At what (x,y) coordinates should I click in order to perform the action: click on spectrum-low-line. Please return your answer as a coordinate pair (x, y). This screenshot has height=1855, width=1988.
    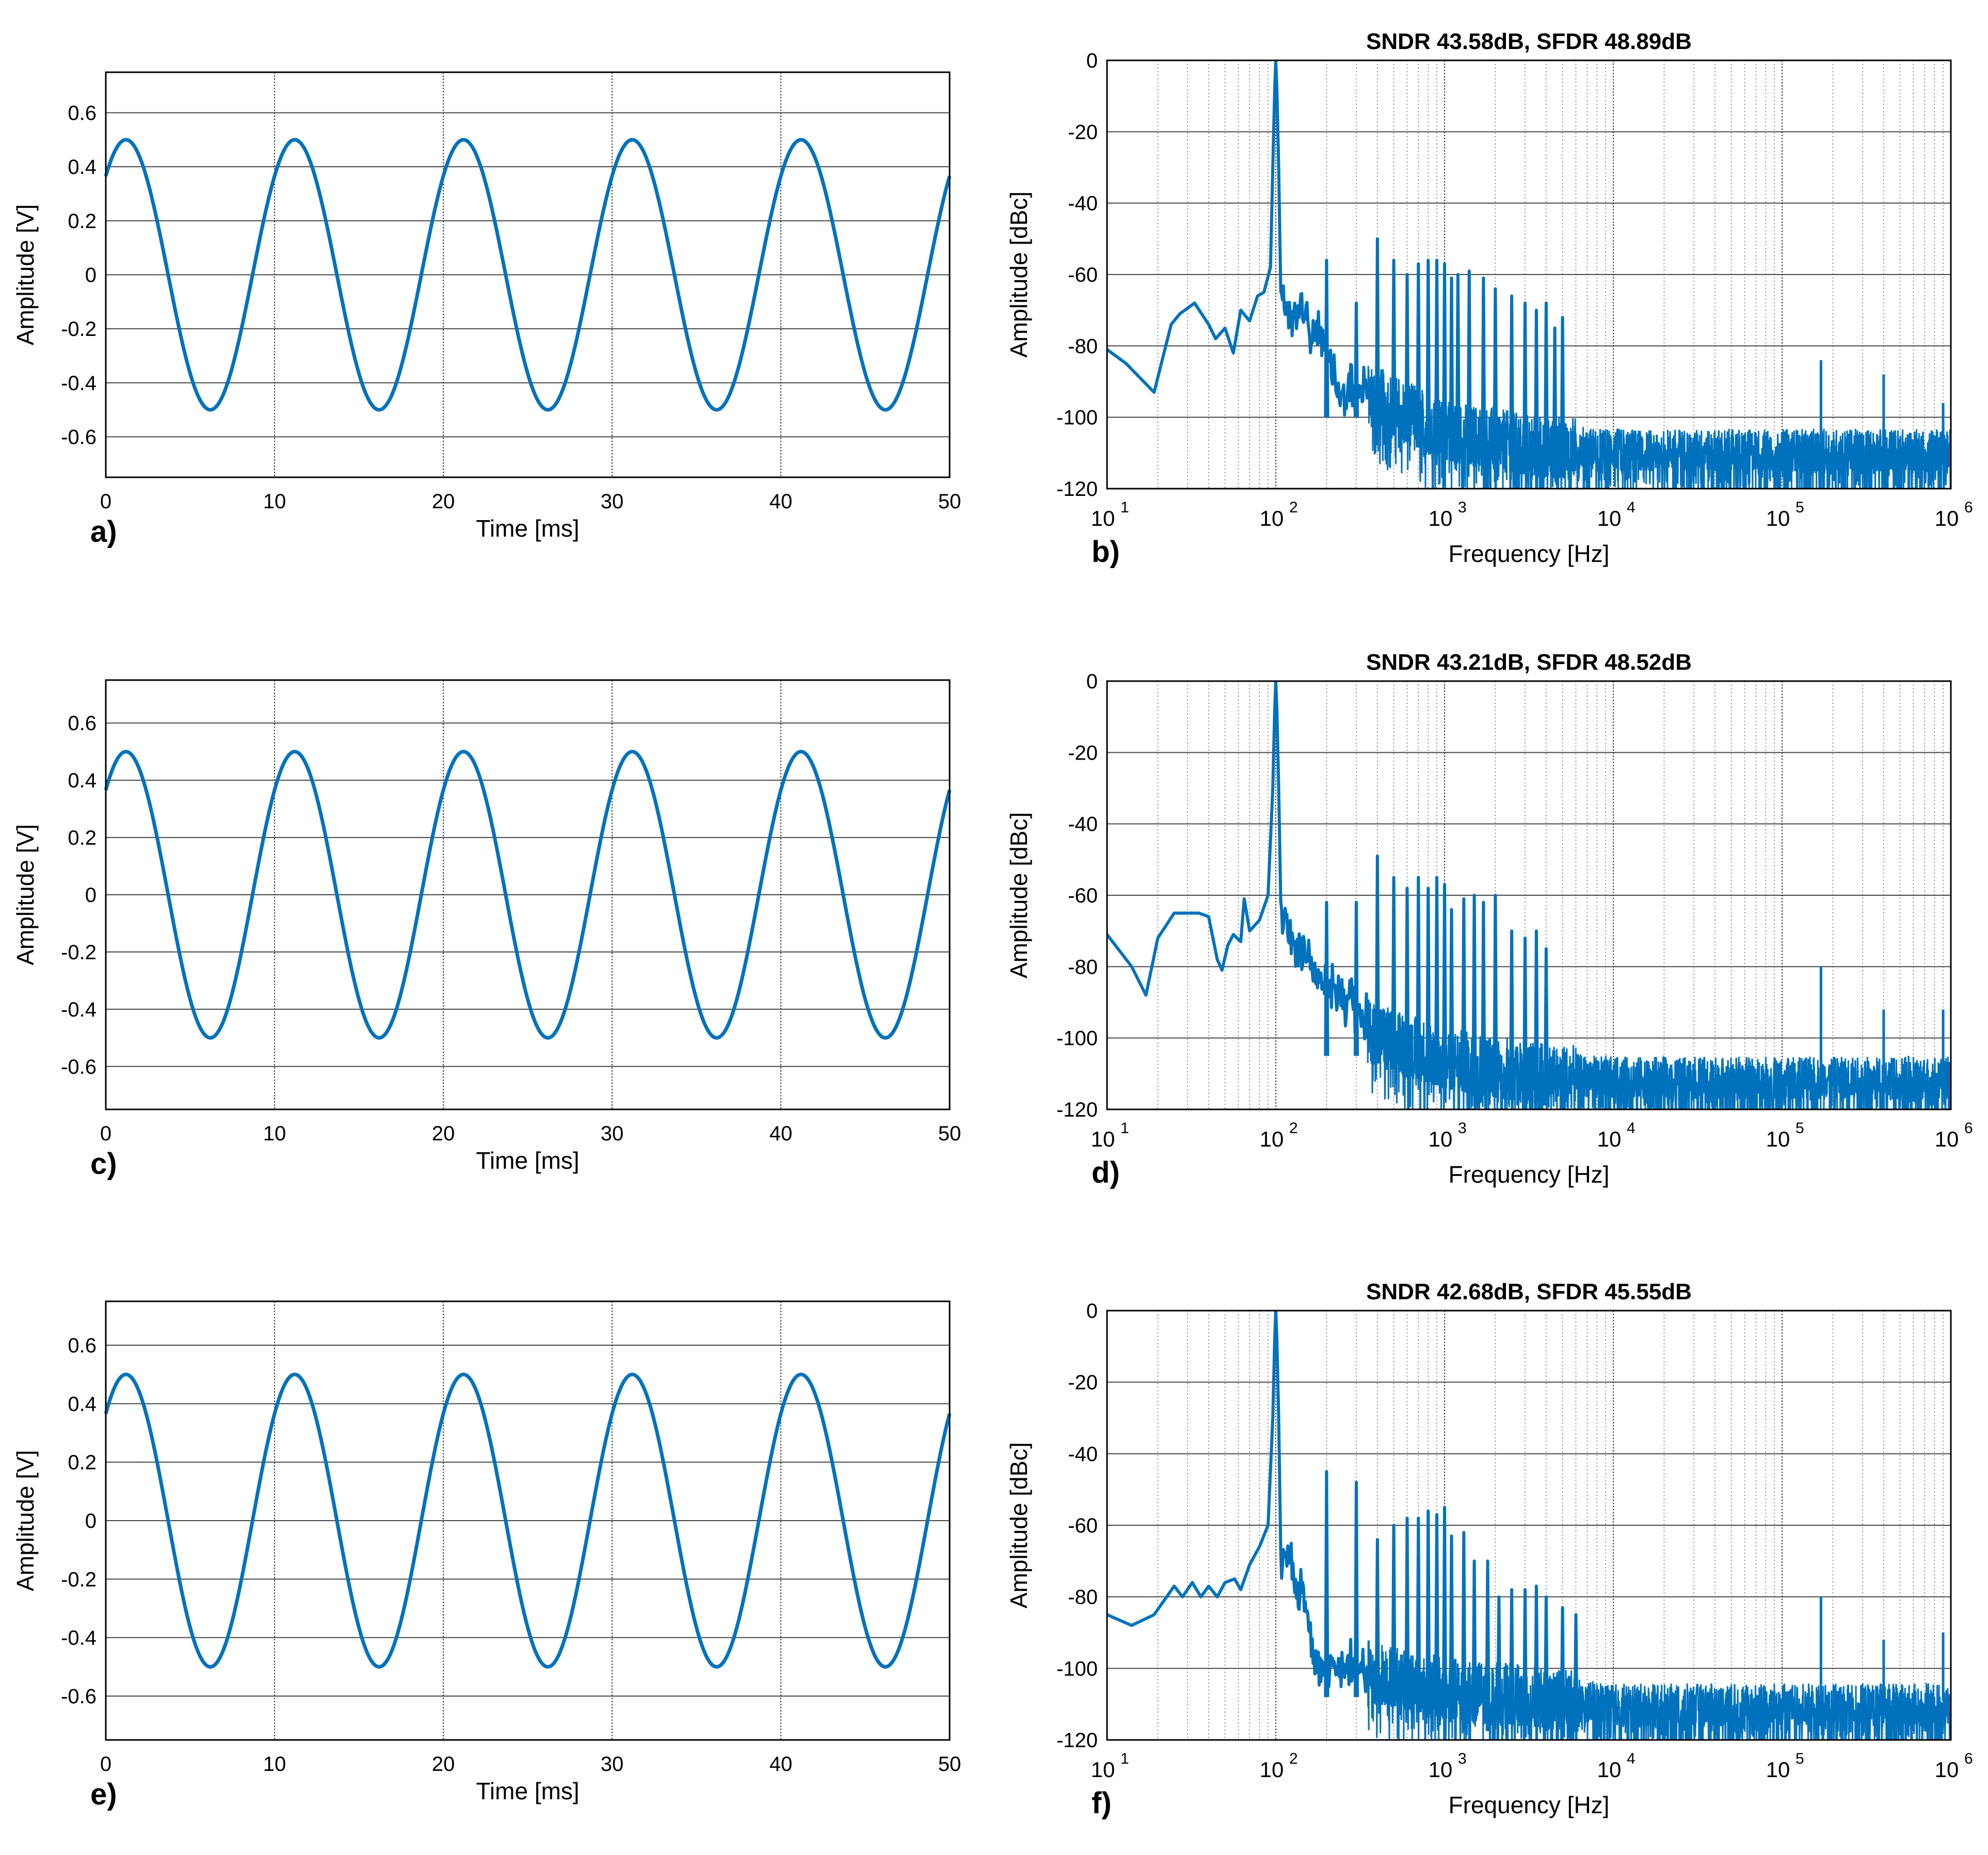
    Looking at the image, I should click on (1238, 861).